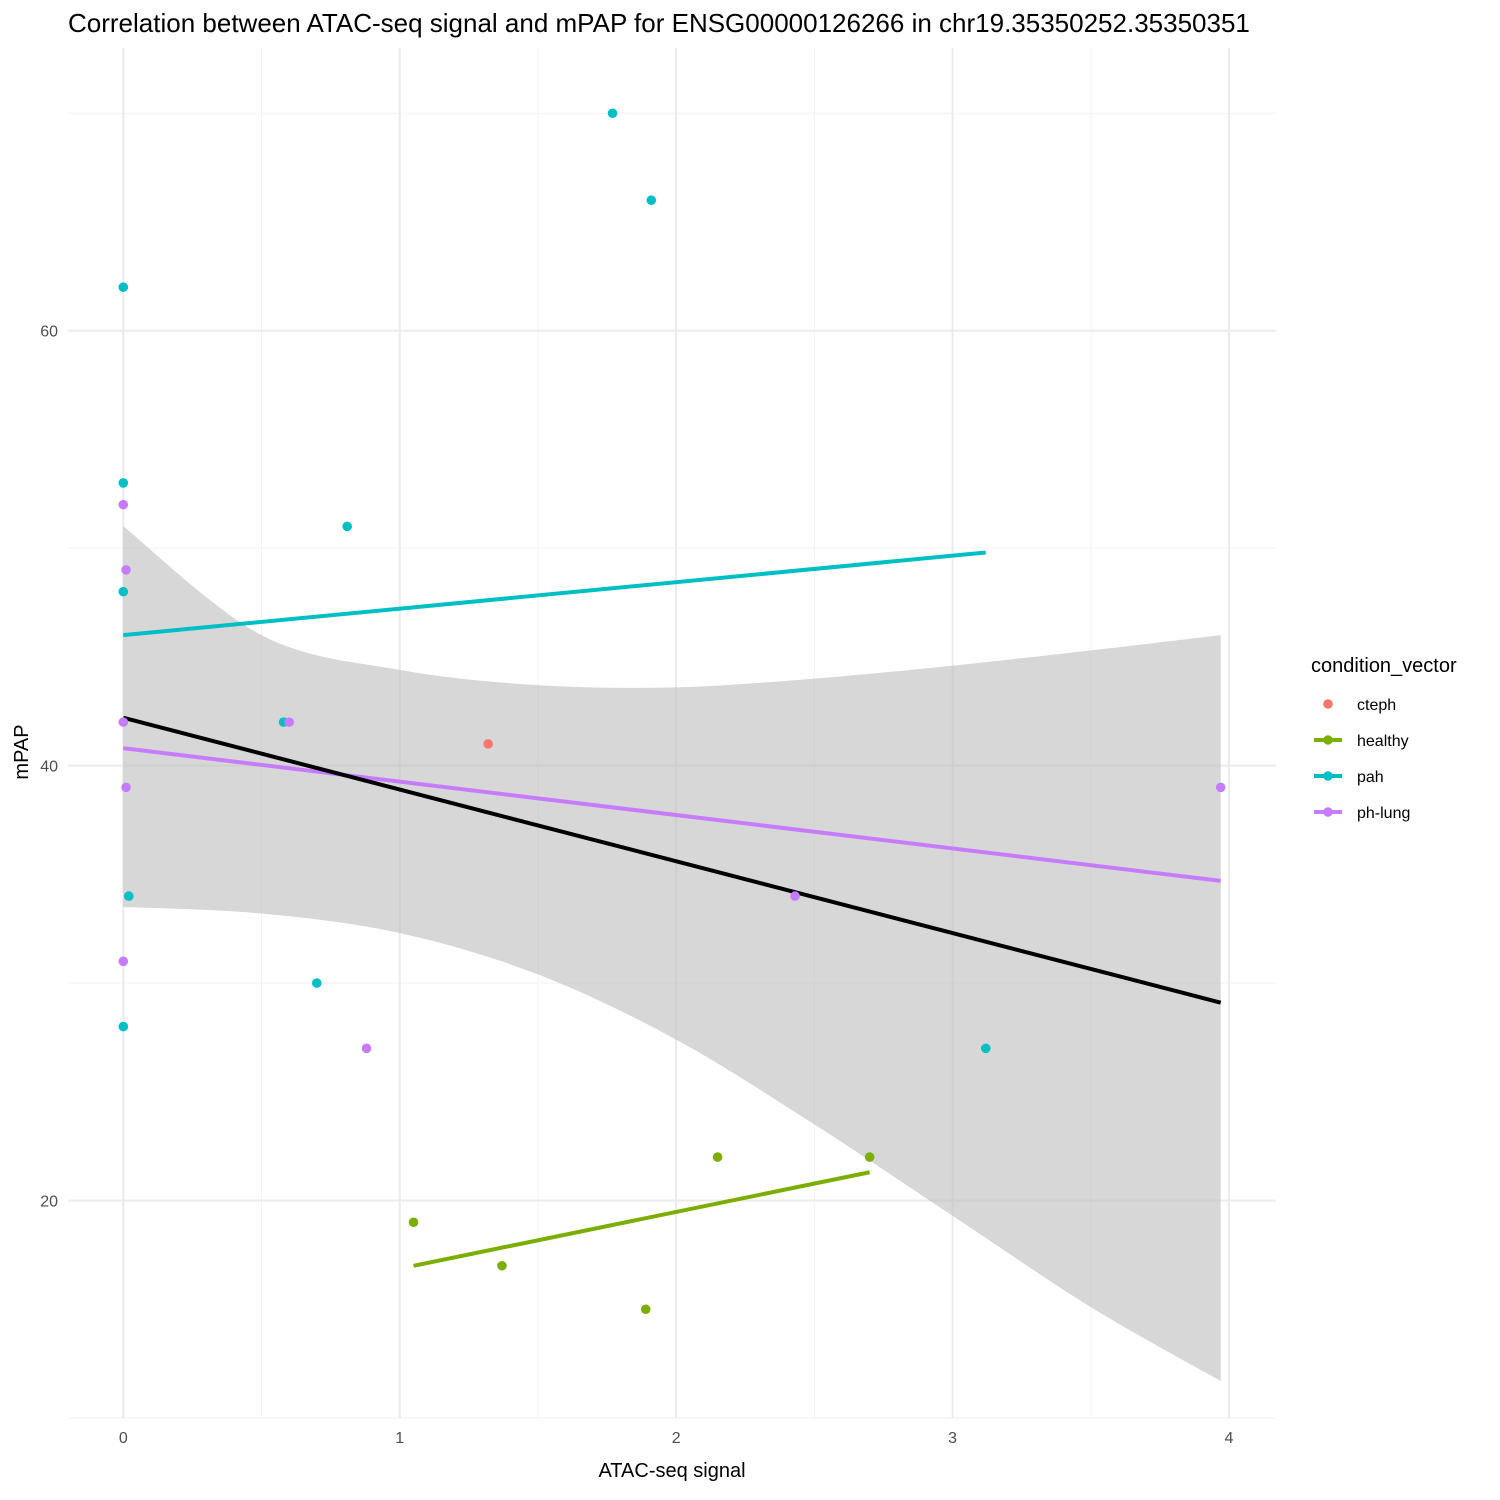 Image resolution: width=1500 pixels, height=1500 pixels. What do you see at coordinates (1328, 740) in the screenshot?
I see `legend-key-point-healthy` at bounding box center [1328, 740].